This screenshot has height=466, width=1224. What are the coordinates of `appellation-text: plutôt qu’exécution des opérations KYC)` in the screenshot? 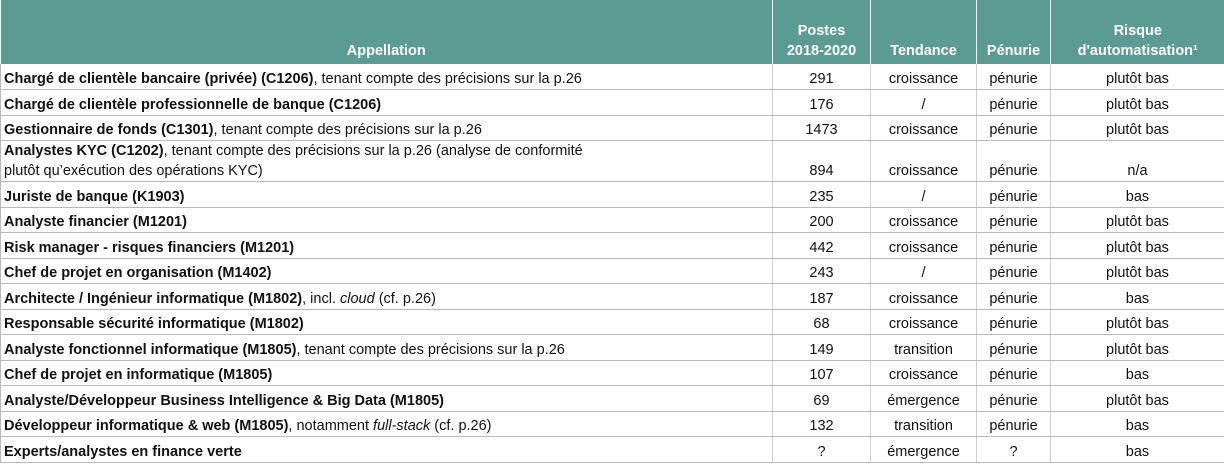 It's located at (133, 171).